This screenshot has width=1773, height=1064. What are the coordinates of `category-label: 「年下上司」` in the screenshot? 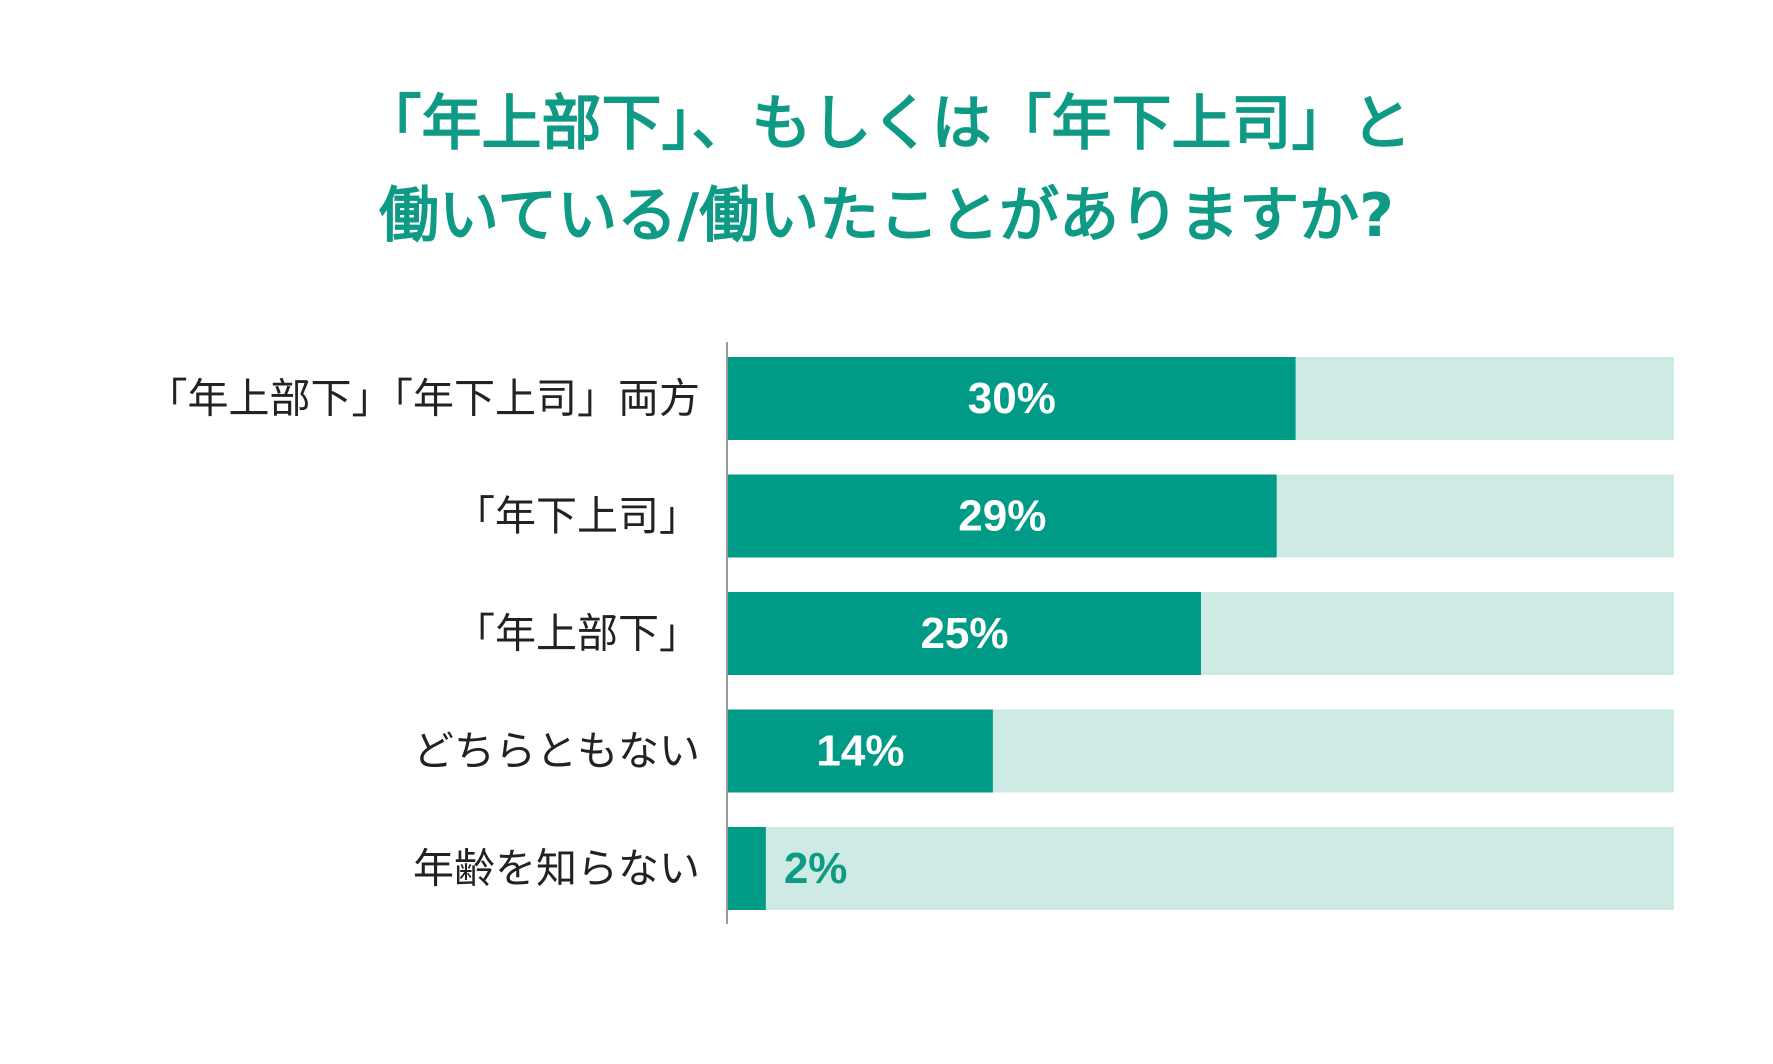 It's located at (577, 516).